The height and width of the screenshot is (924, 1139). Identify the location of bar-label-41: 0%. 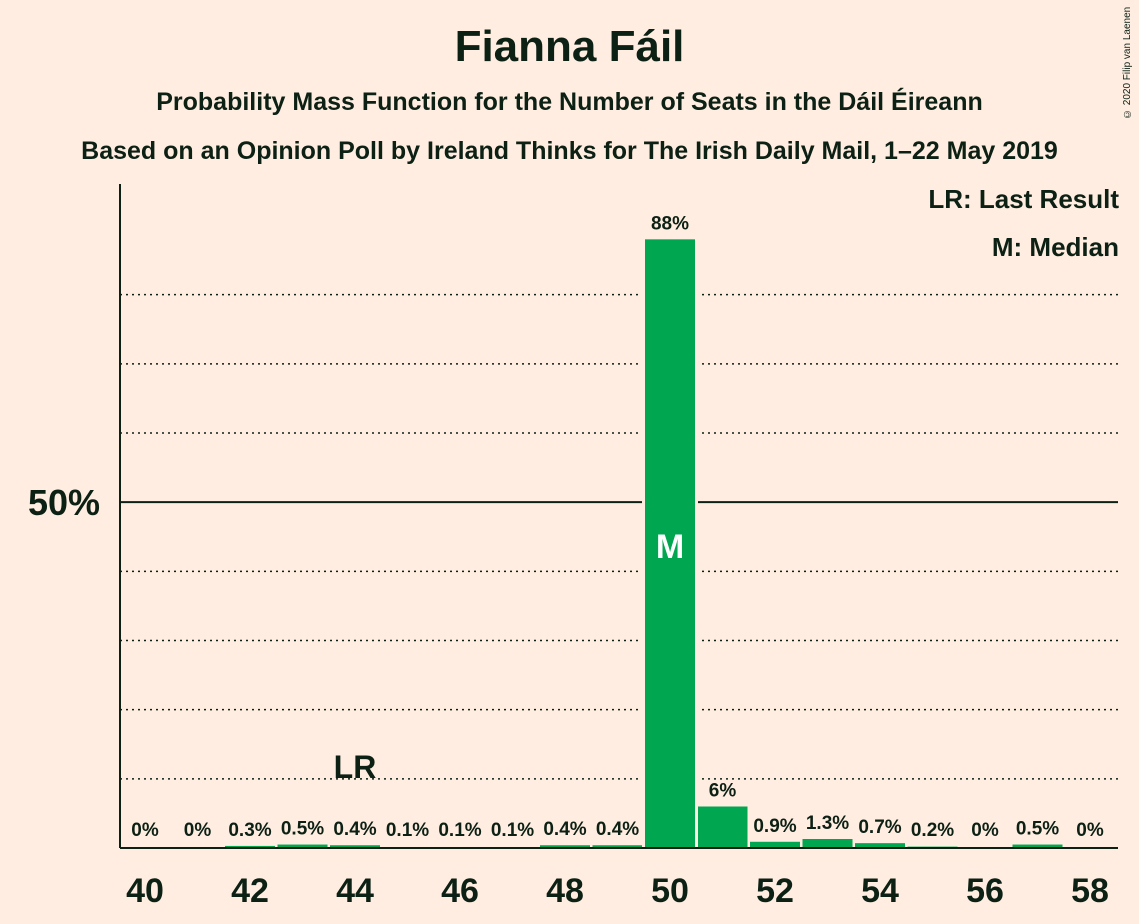
(198, 830).